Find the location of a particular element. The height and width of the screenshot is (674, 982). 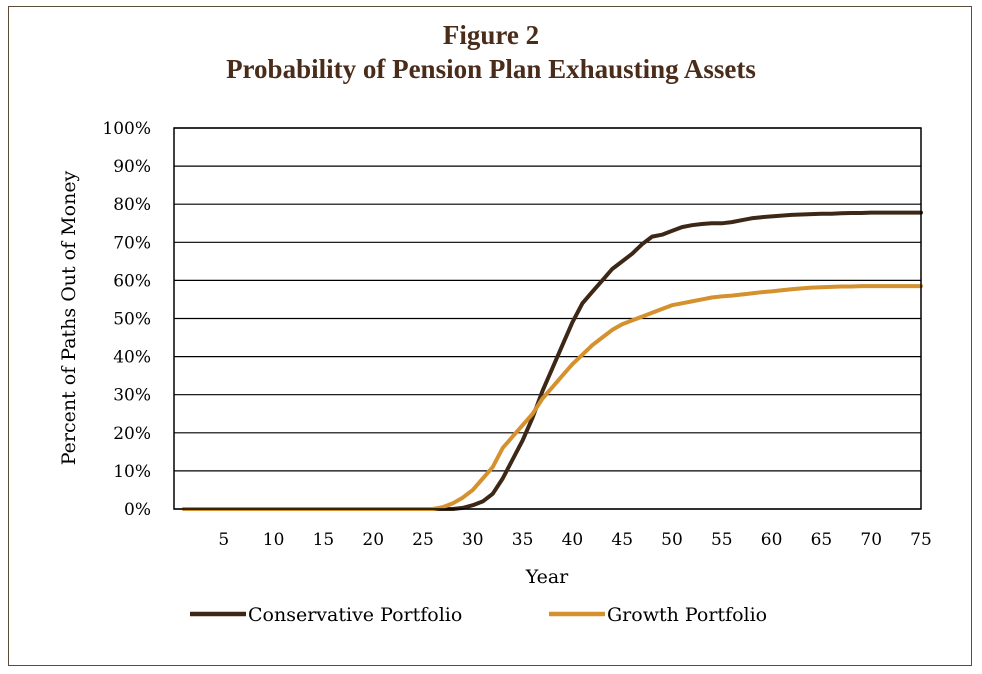

legend-label: Growth Portfolio is located at coordinates (687, 615).